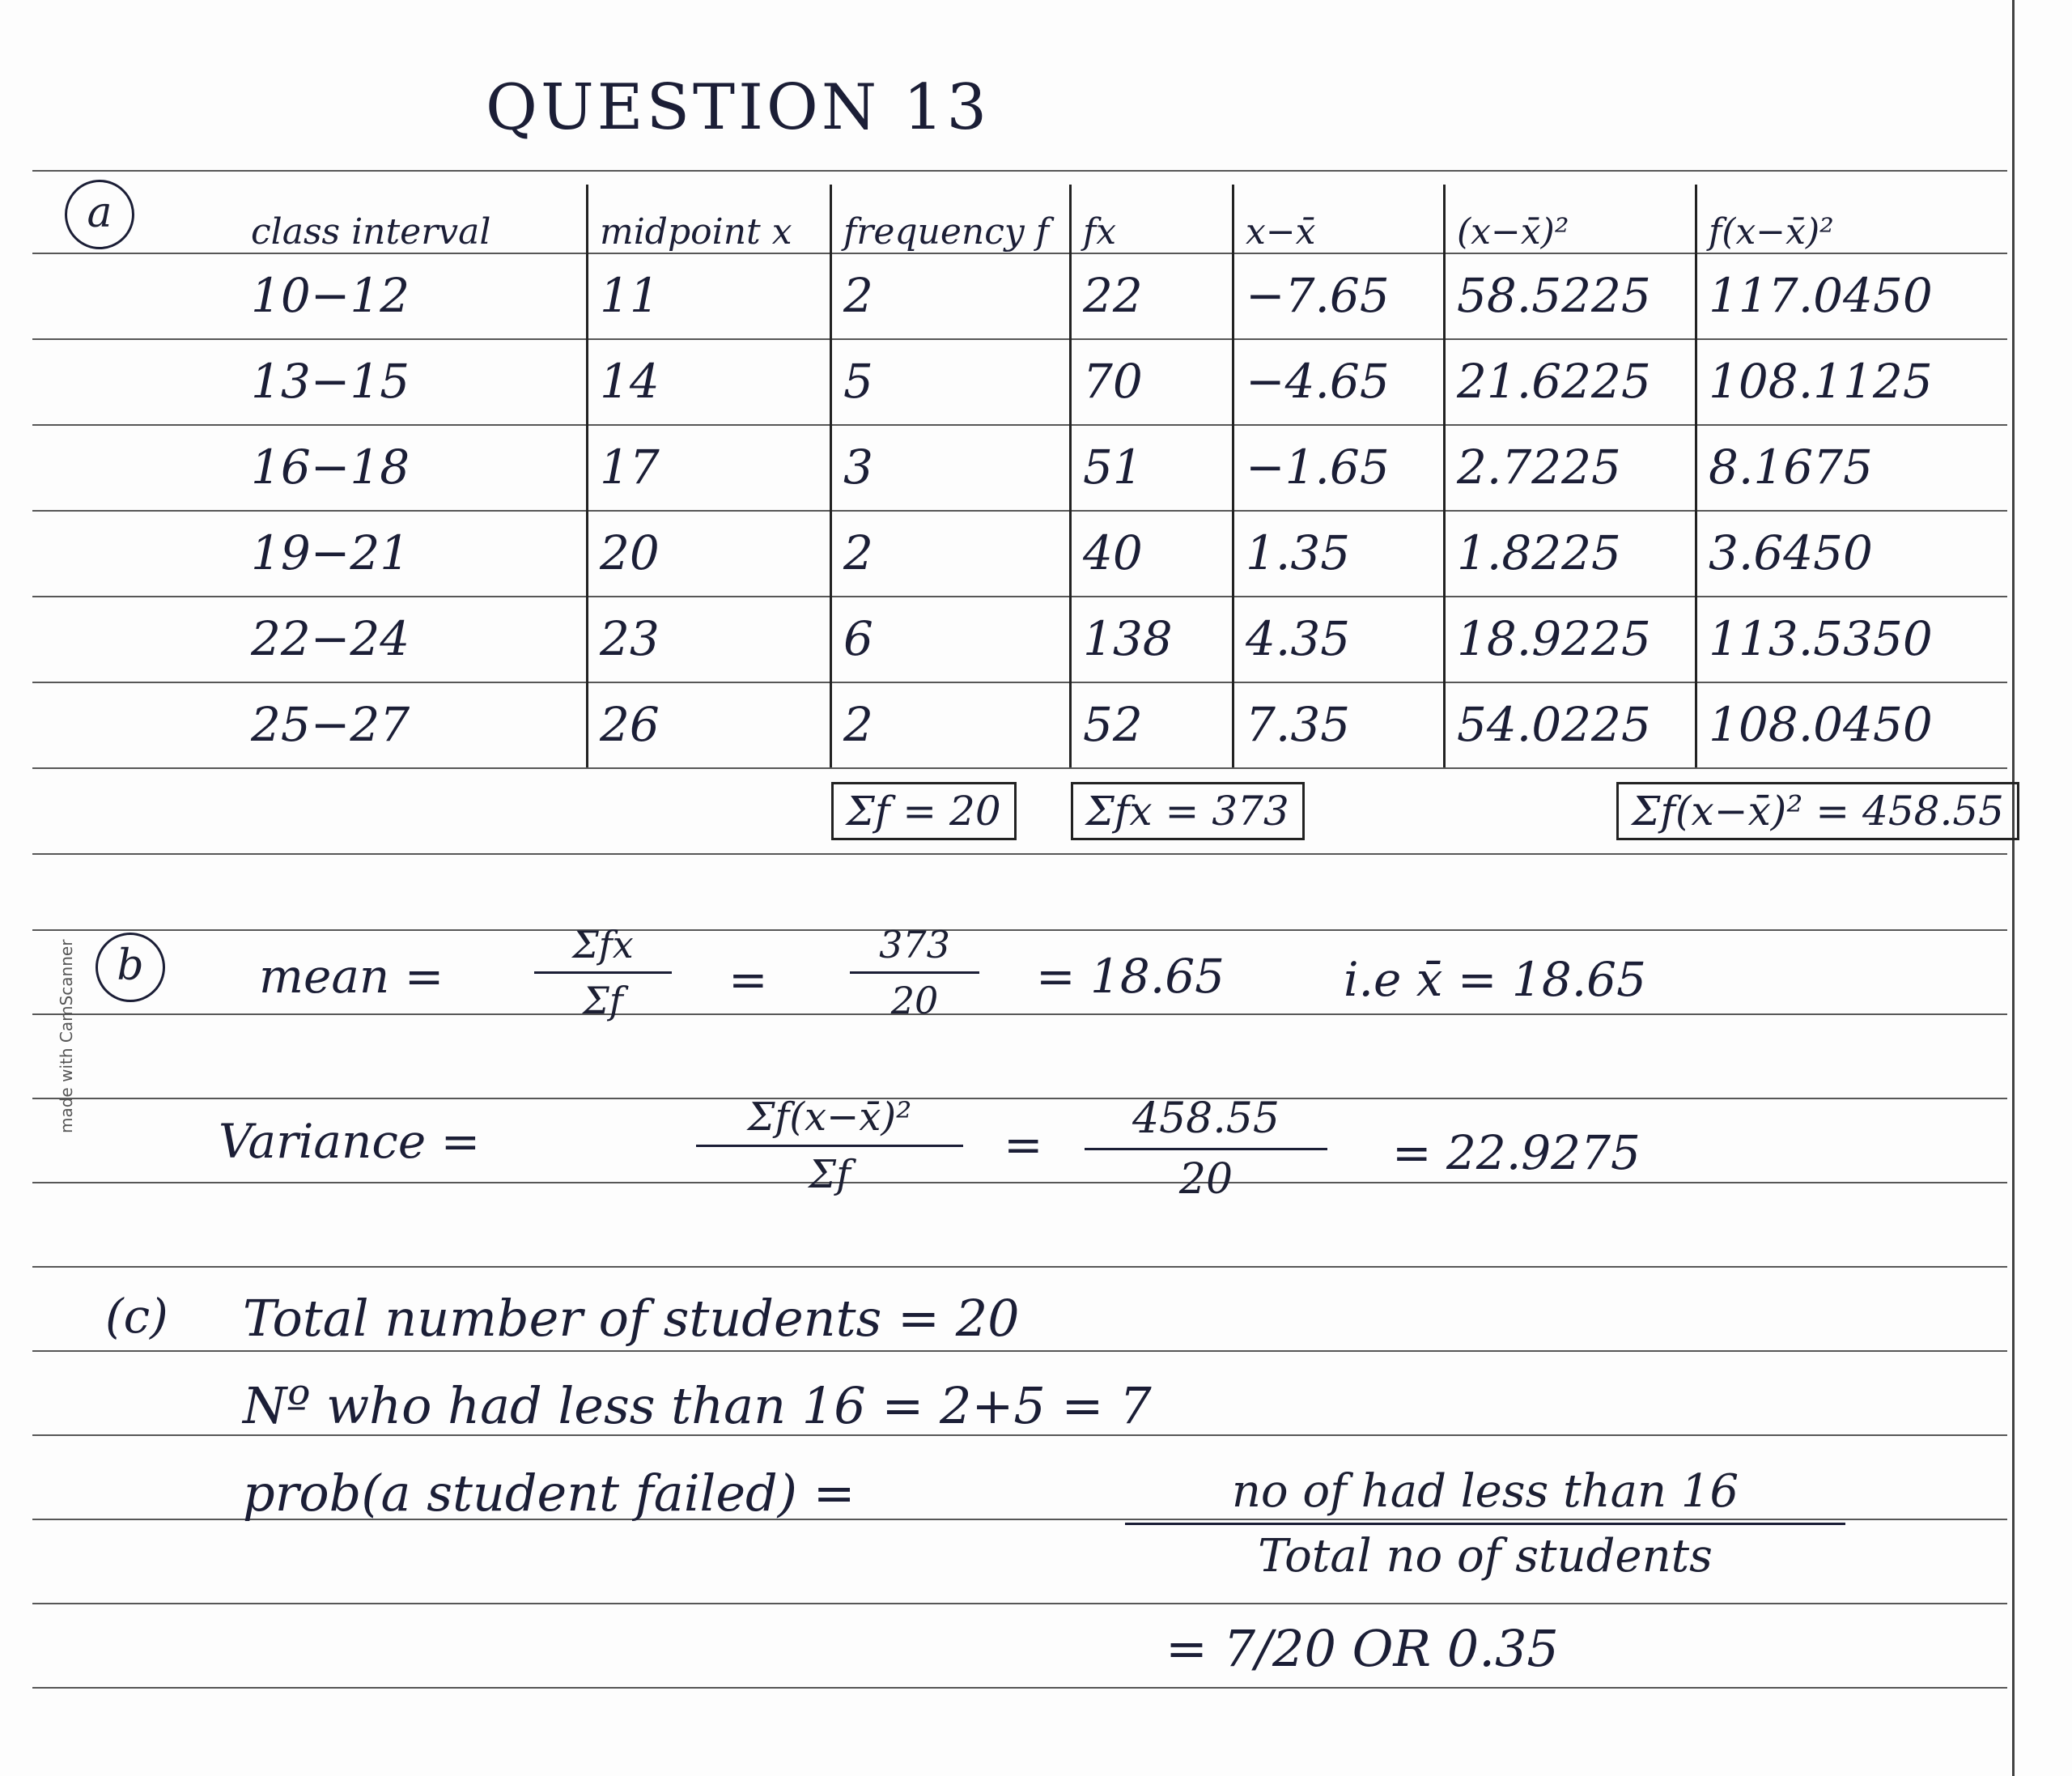 The width and height of the screenshot is (2072, 1776). I want to click on cell-f-deviation-squared: 108.1125, so click(1857, 381).